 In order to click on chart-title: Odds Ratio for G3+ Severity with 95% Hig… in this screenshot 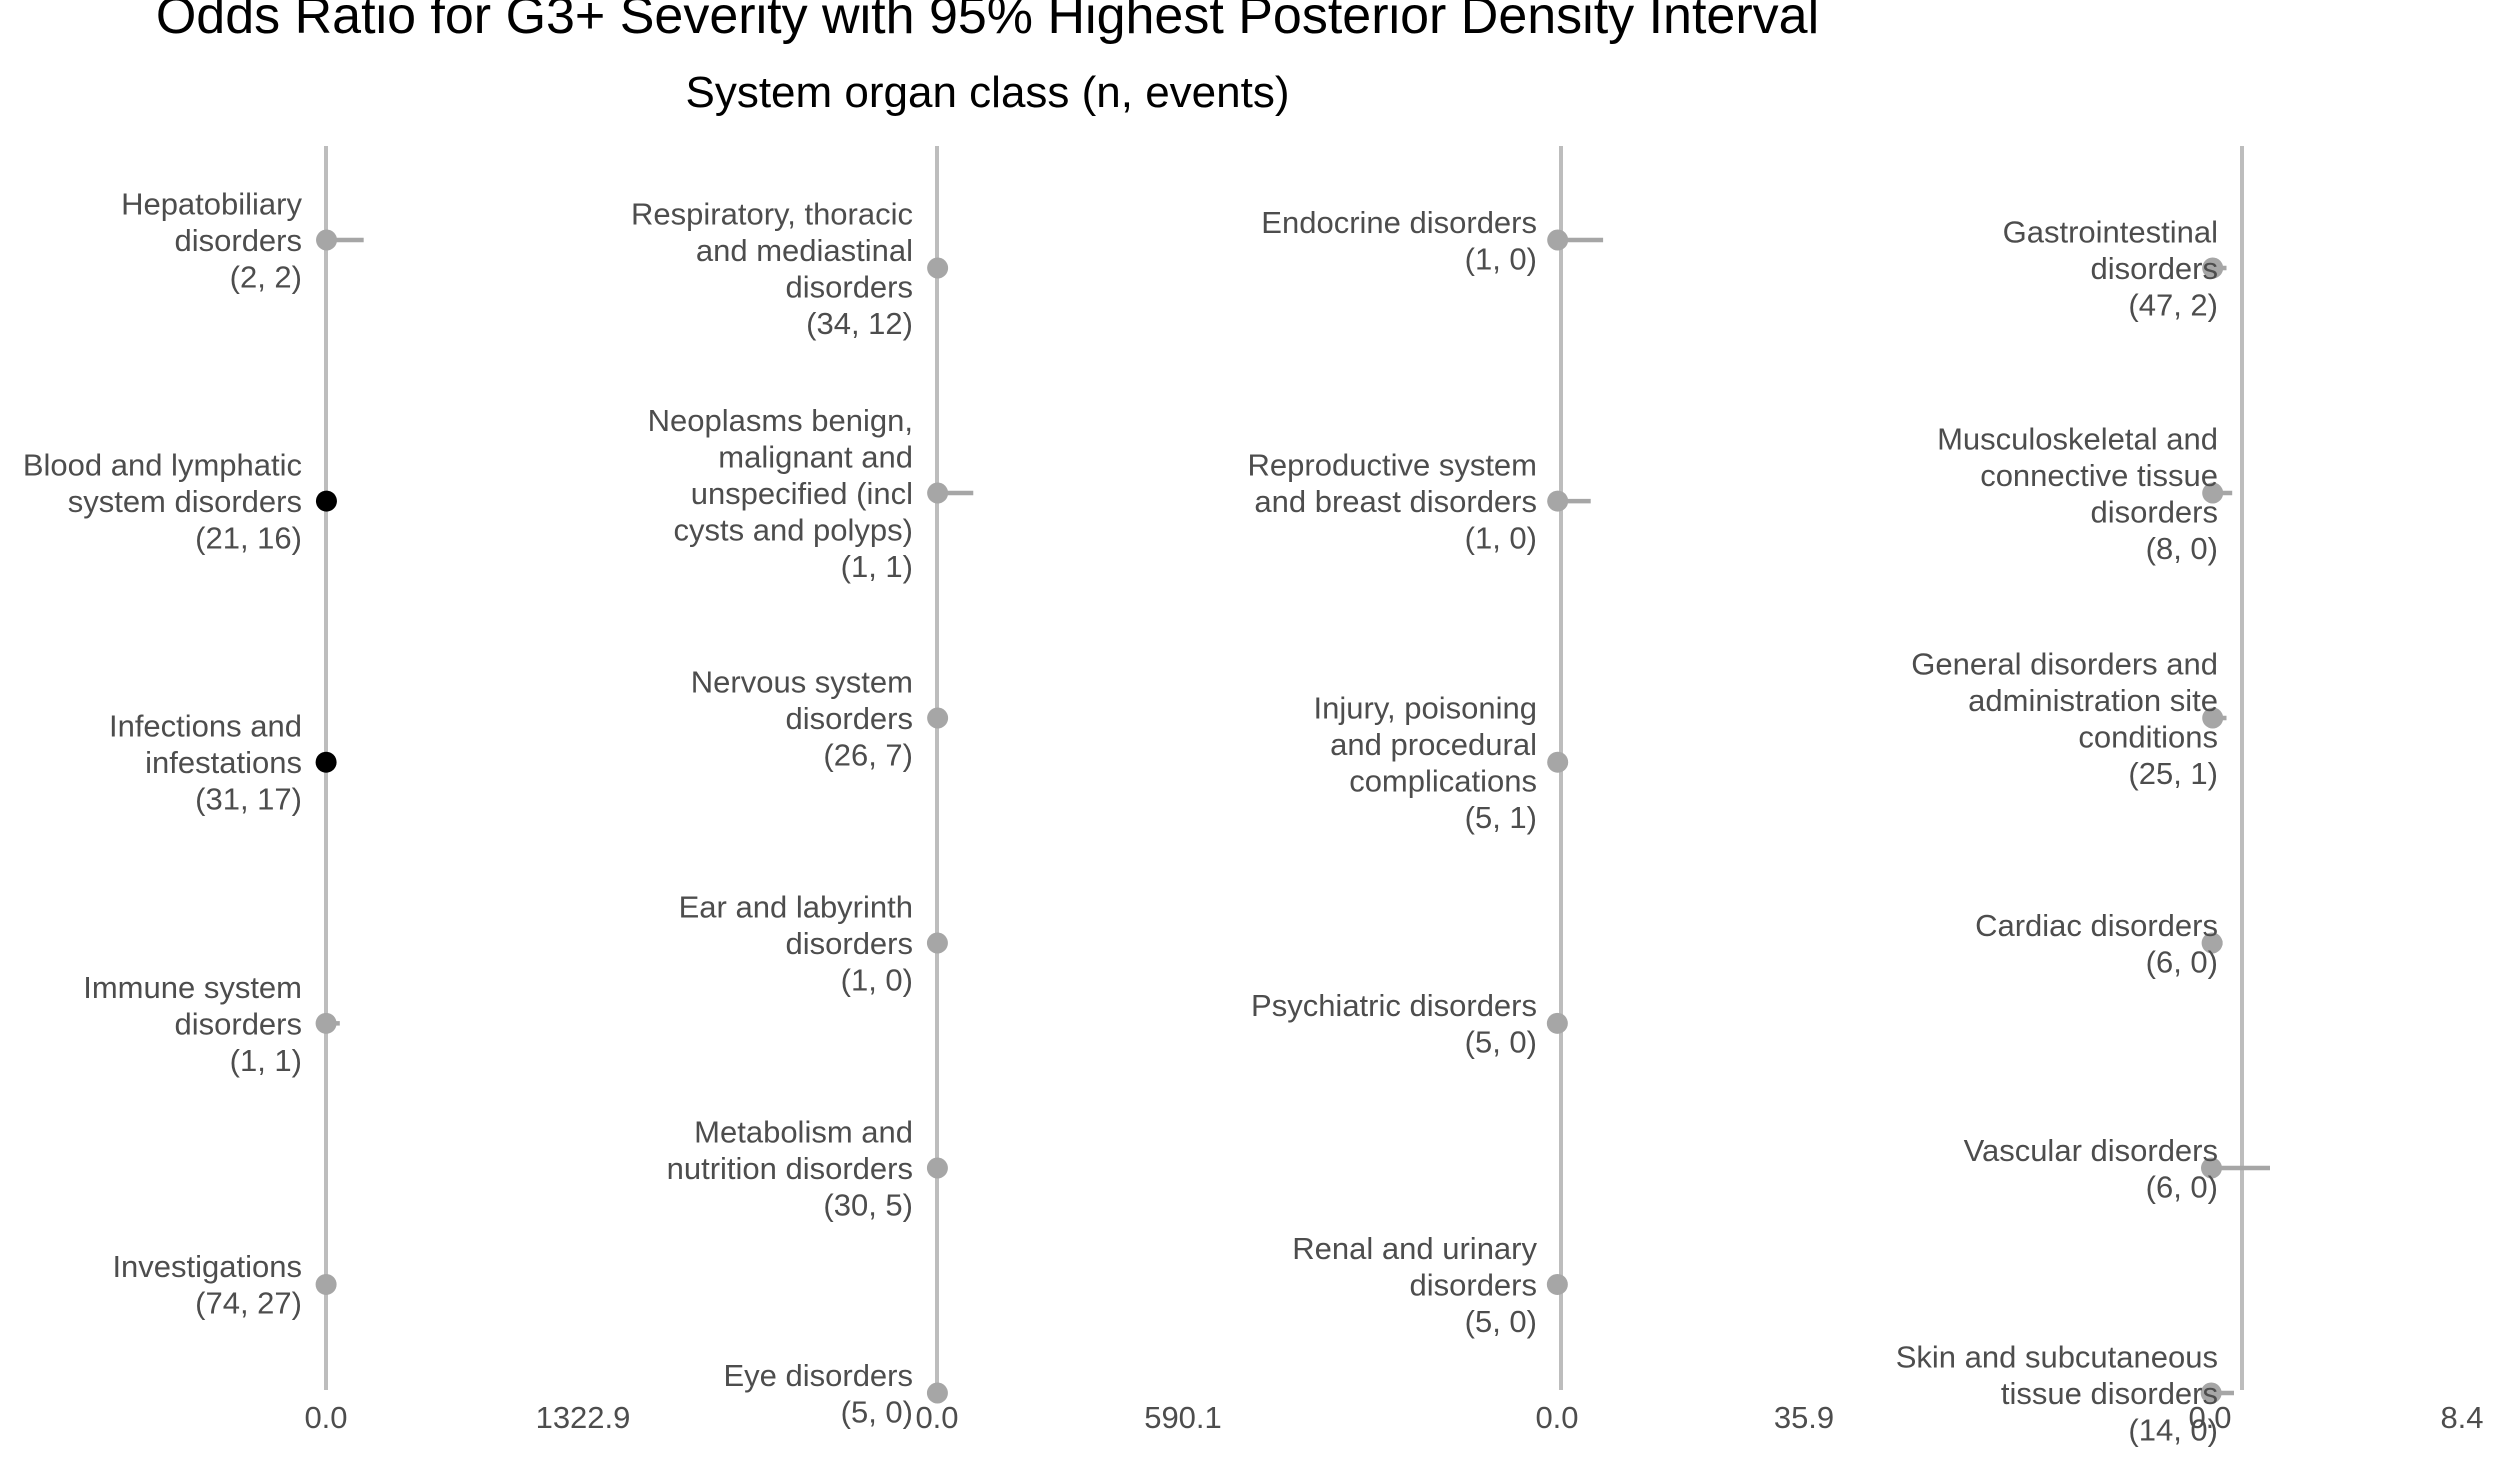, I will do `click(987, 22)`.